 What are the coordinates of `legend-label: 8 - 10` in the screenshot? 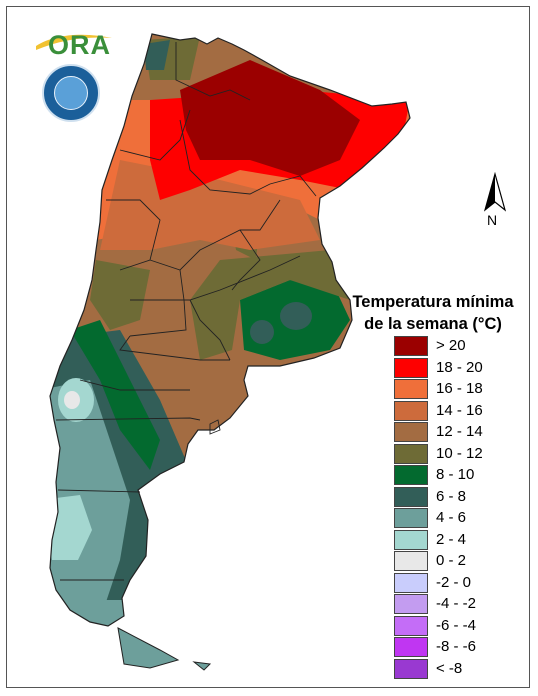 It's located at (455, 474).